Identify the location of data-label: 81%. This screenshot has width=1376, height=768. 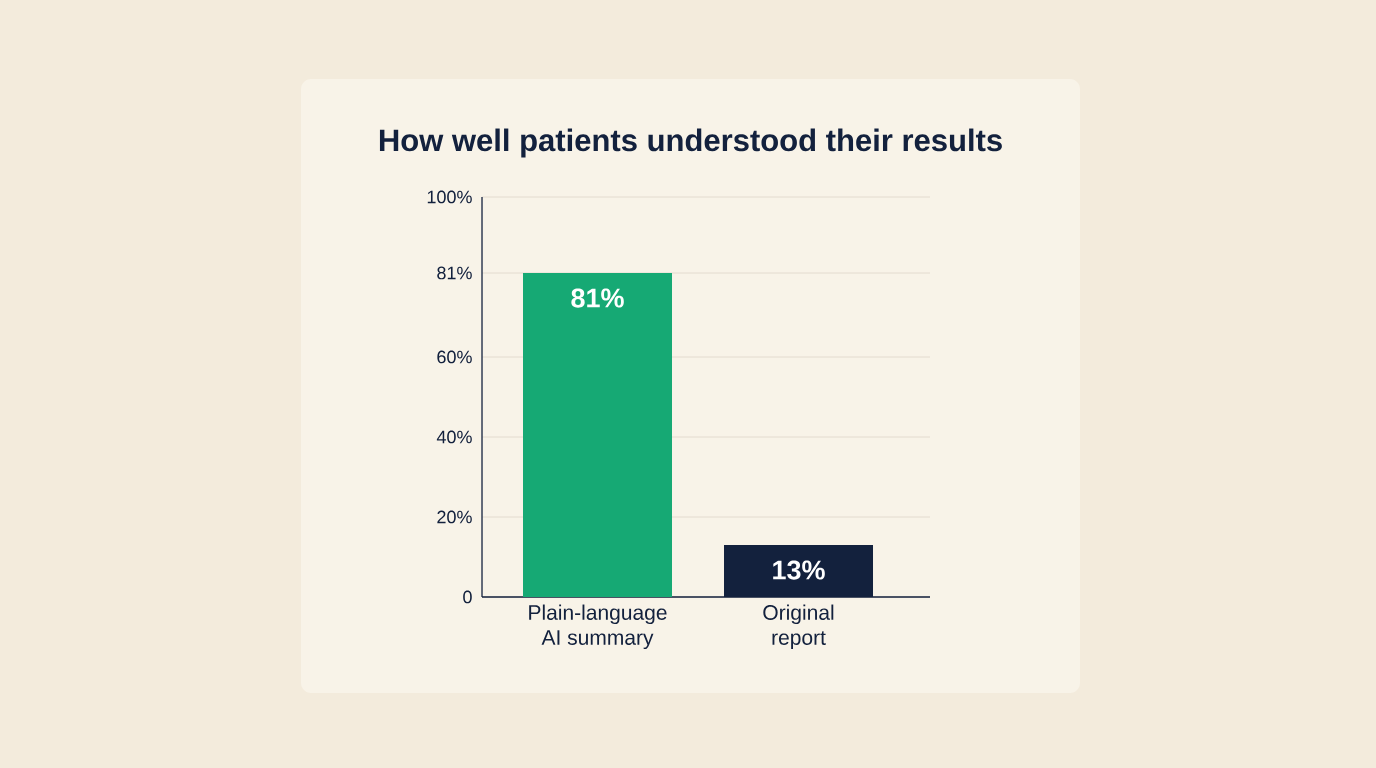
(597, 298).